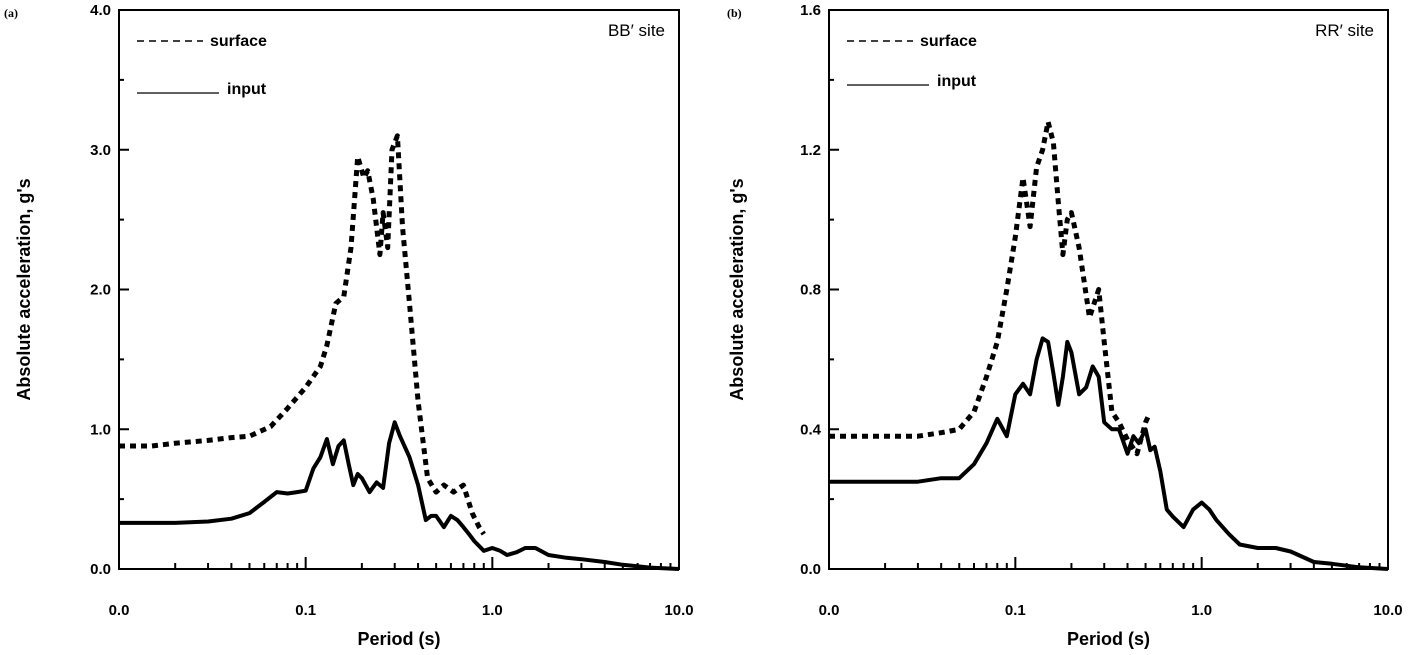 This screenshot has width=1415, height=655. Describe the element at coordinates (734, 13) in the screenshot. I see `panel-tag: (b)` at that location.